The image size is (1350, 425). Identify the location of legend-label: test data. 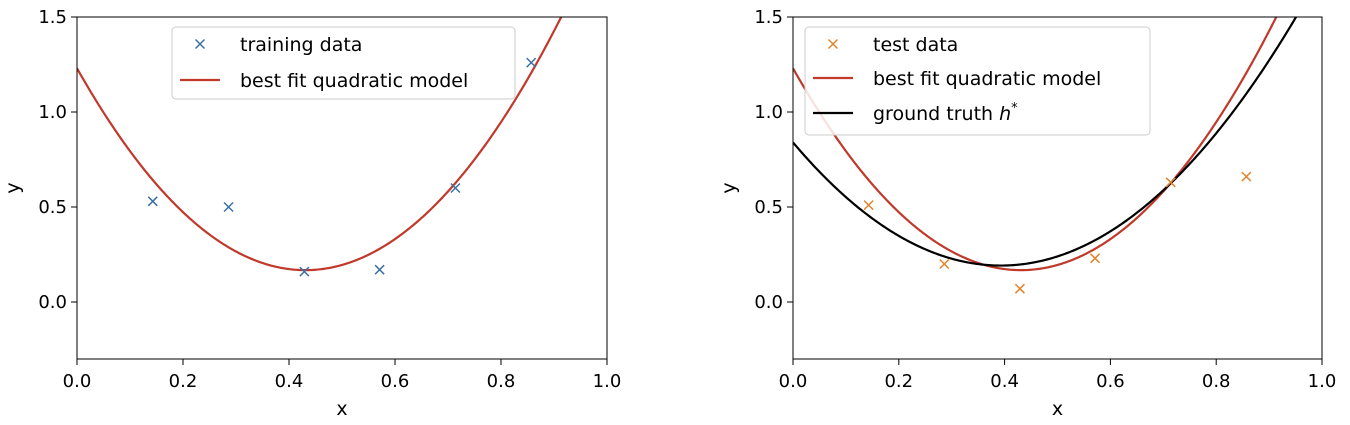
(915, 45).